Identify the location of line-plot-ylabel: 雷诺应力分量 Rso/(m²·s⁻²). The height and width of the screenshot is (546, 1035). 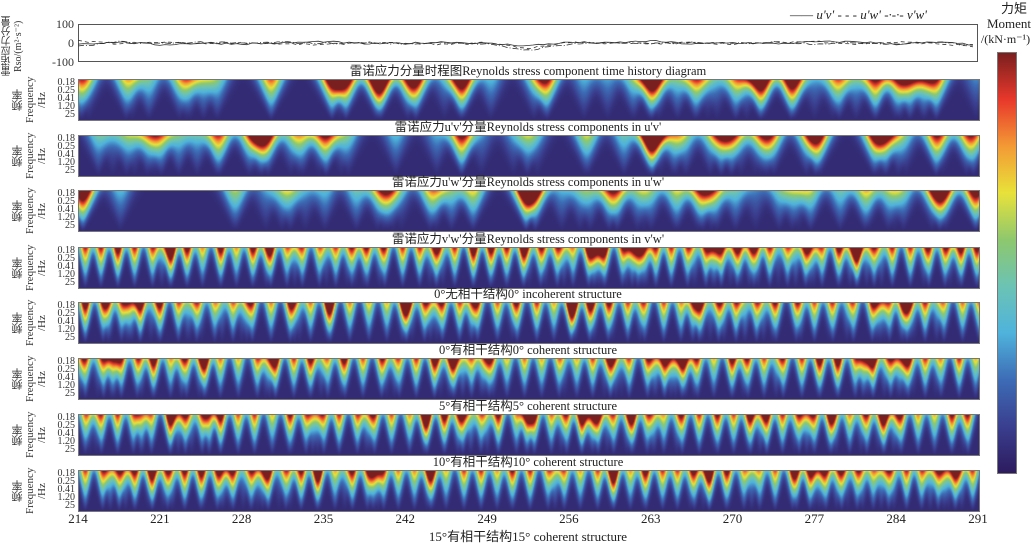
(13, 46).